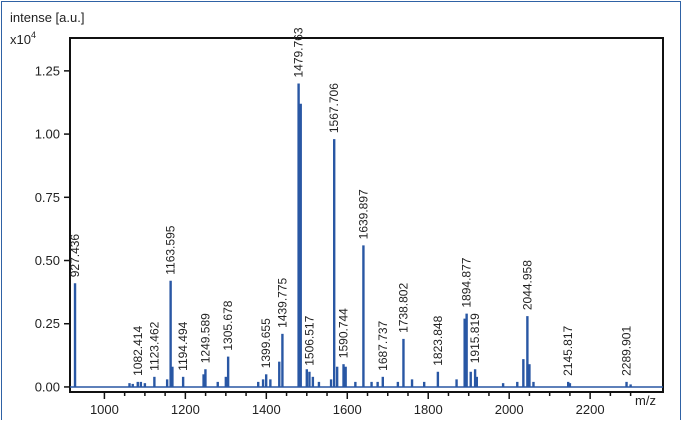 This screenshot has height=423, width=684. I want to click on peak-label: 1823.848, so click(438, 340).